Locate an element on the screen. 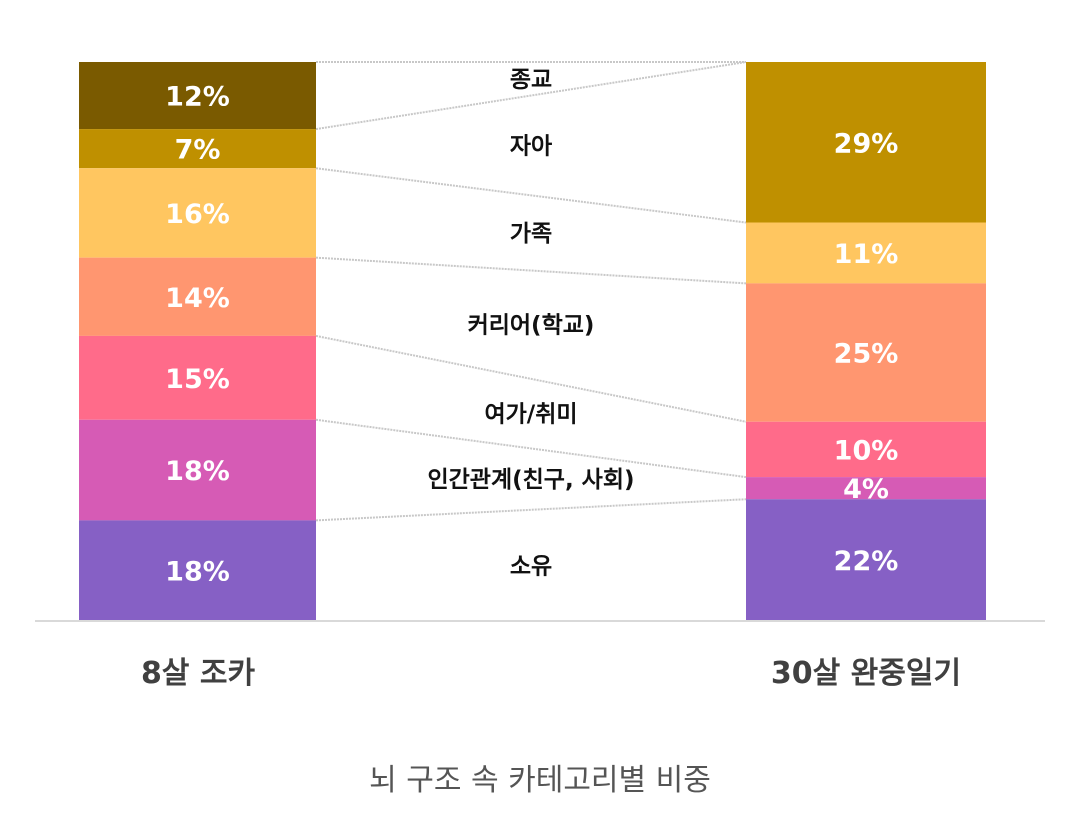  value-label-right-6: 22% is located at coordinates (866, 561).